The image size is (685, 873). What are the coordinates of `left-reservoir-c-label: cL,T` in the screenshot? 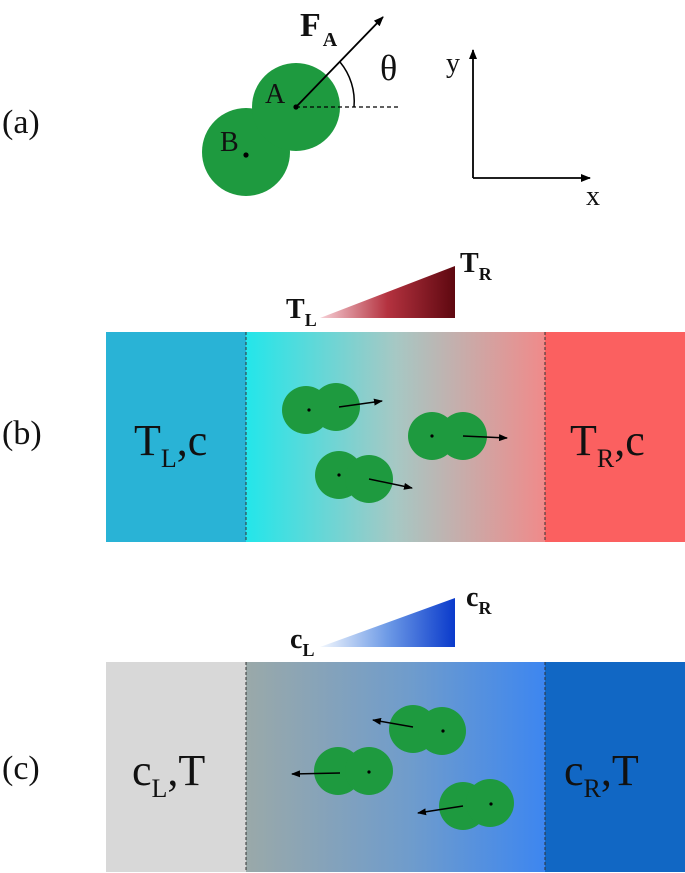 It's located at (168, 774).